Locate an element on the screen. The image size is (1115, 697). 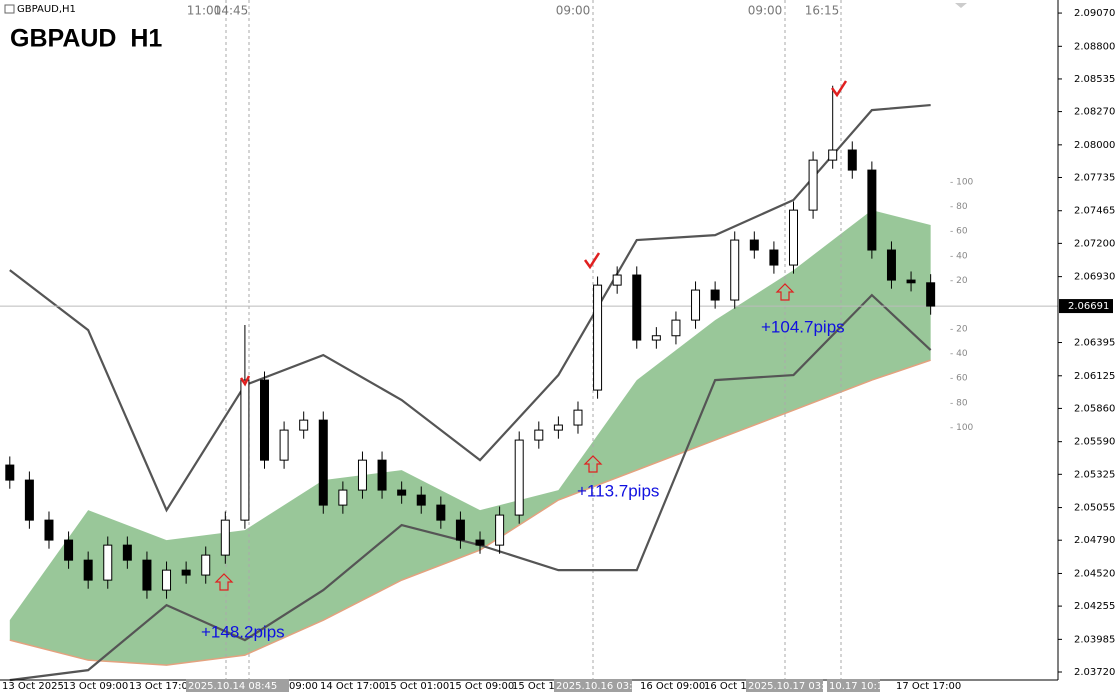
y-tick-label: 2.06930 is located at coordinates (1094, 277).